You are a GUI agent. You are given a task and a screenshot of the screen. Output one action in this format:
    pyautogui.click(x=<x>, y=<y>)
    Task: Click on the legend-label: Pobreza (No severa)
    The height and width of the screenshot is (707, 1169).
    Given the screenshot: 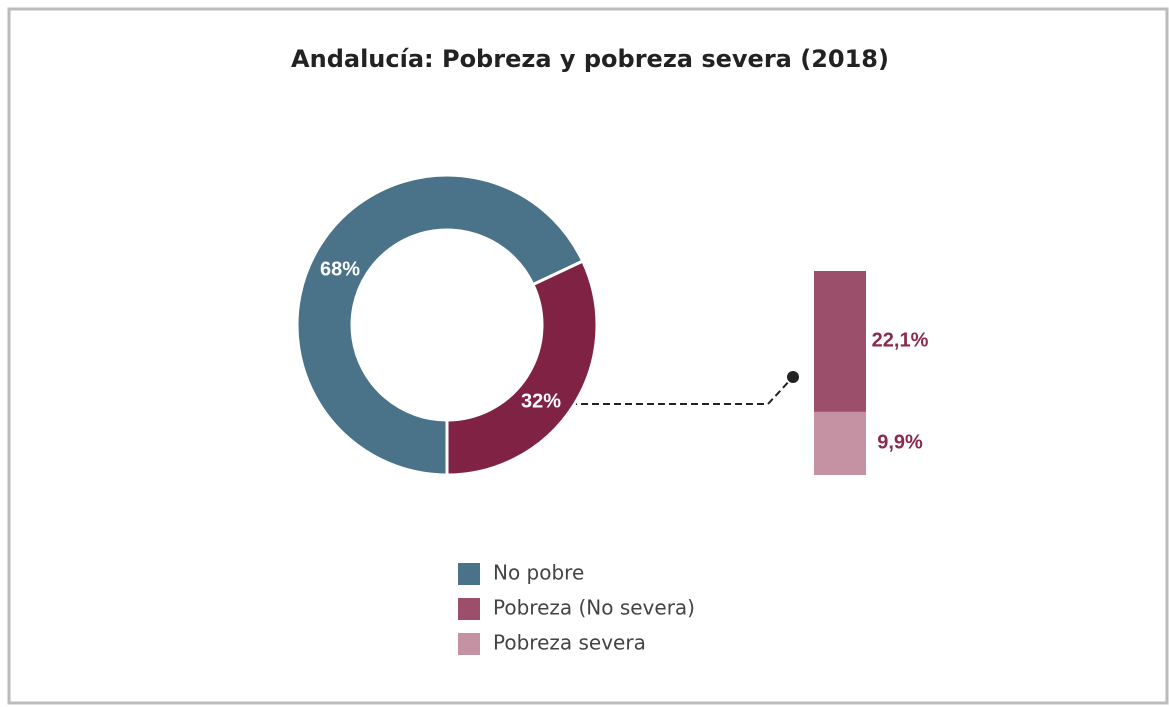 What is the action you would take?
    pyautogui.click(x=594, y=608)
    